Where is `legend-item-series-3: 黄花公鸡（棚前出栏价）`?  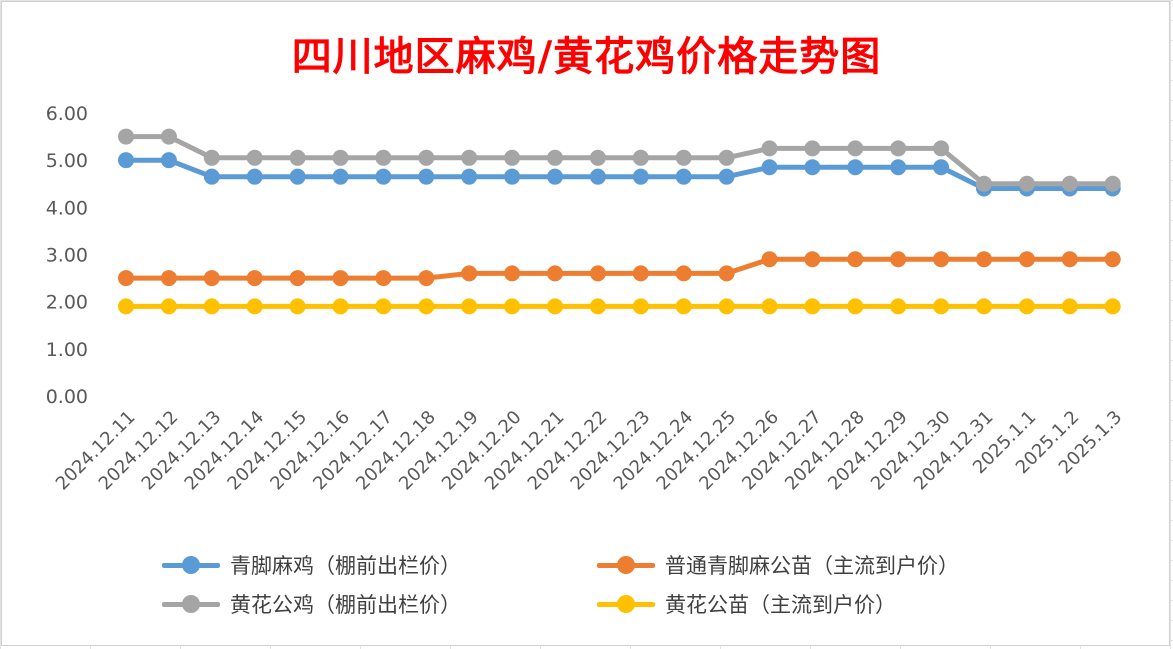
legend-item-series-3: 黄花公鸡（棚前出栏价） is located at coordinates (310, 604).